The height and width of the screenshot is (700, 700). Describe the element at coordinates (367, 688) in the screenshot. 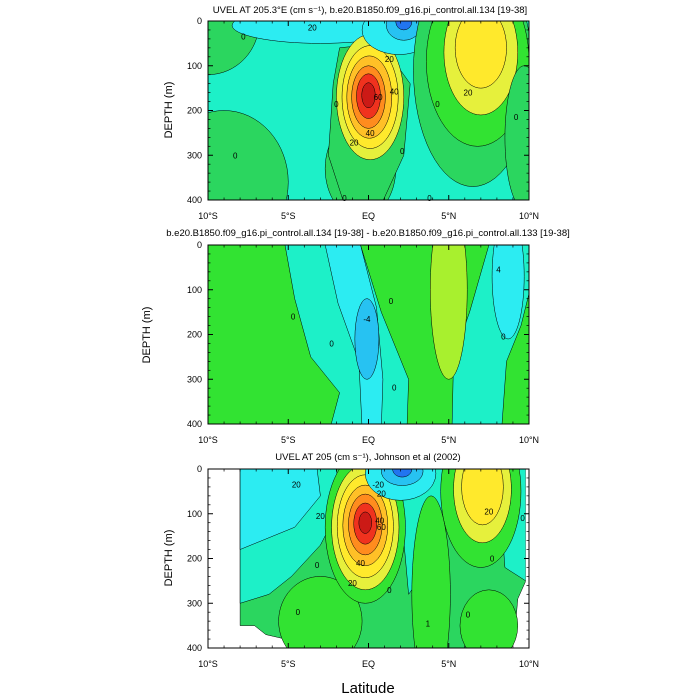

I see `x-axis-label: Latitude` at that location.